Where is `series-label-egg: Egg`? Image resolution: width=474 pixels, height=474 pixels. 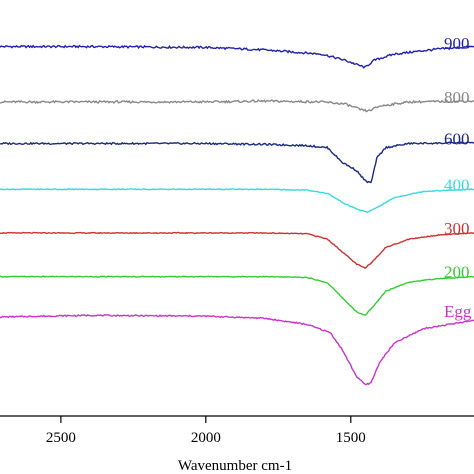 series-label-egg: Egg is located at coordinates (458, 311).